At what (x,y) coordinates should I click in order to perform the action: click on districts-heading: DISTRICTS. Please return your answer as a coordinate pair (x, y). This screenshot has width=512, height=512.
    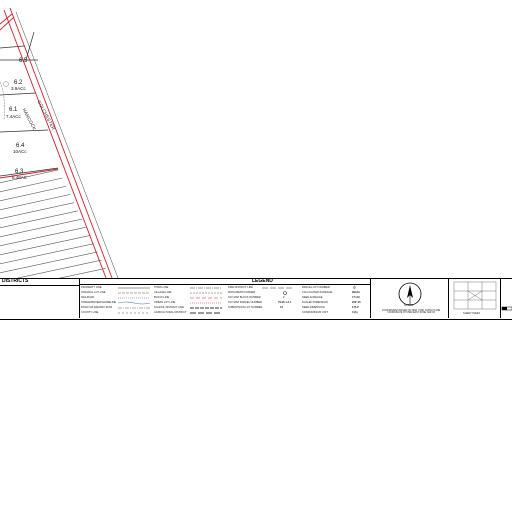
    Looking at the image, I should click on (15, 281).